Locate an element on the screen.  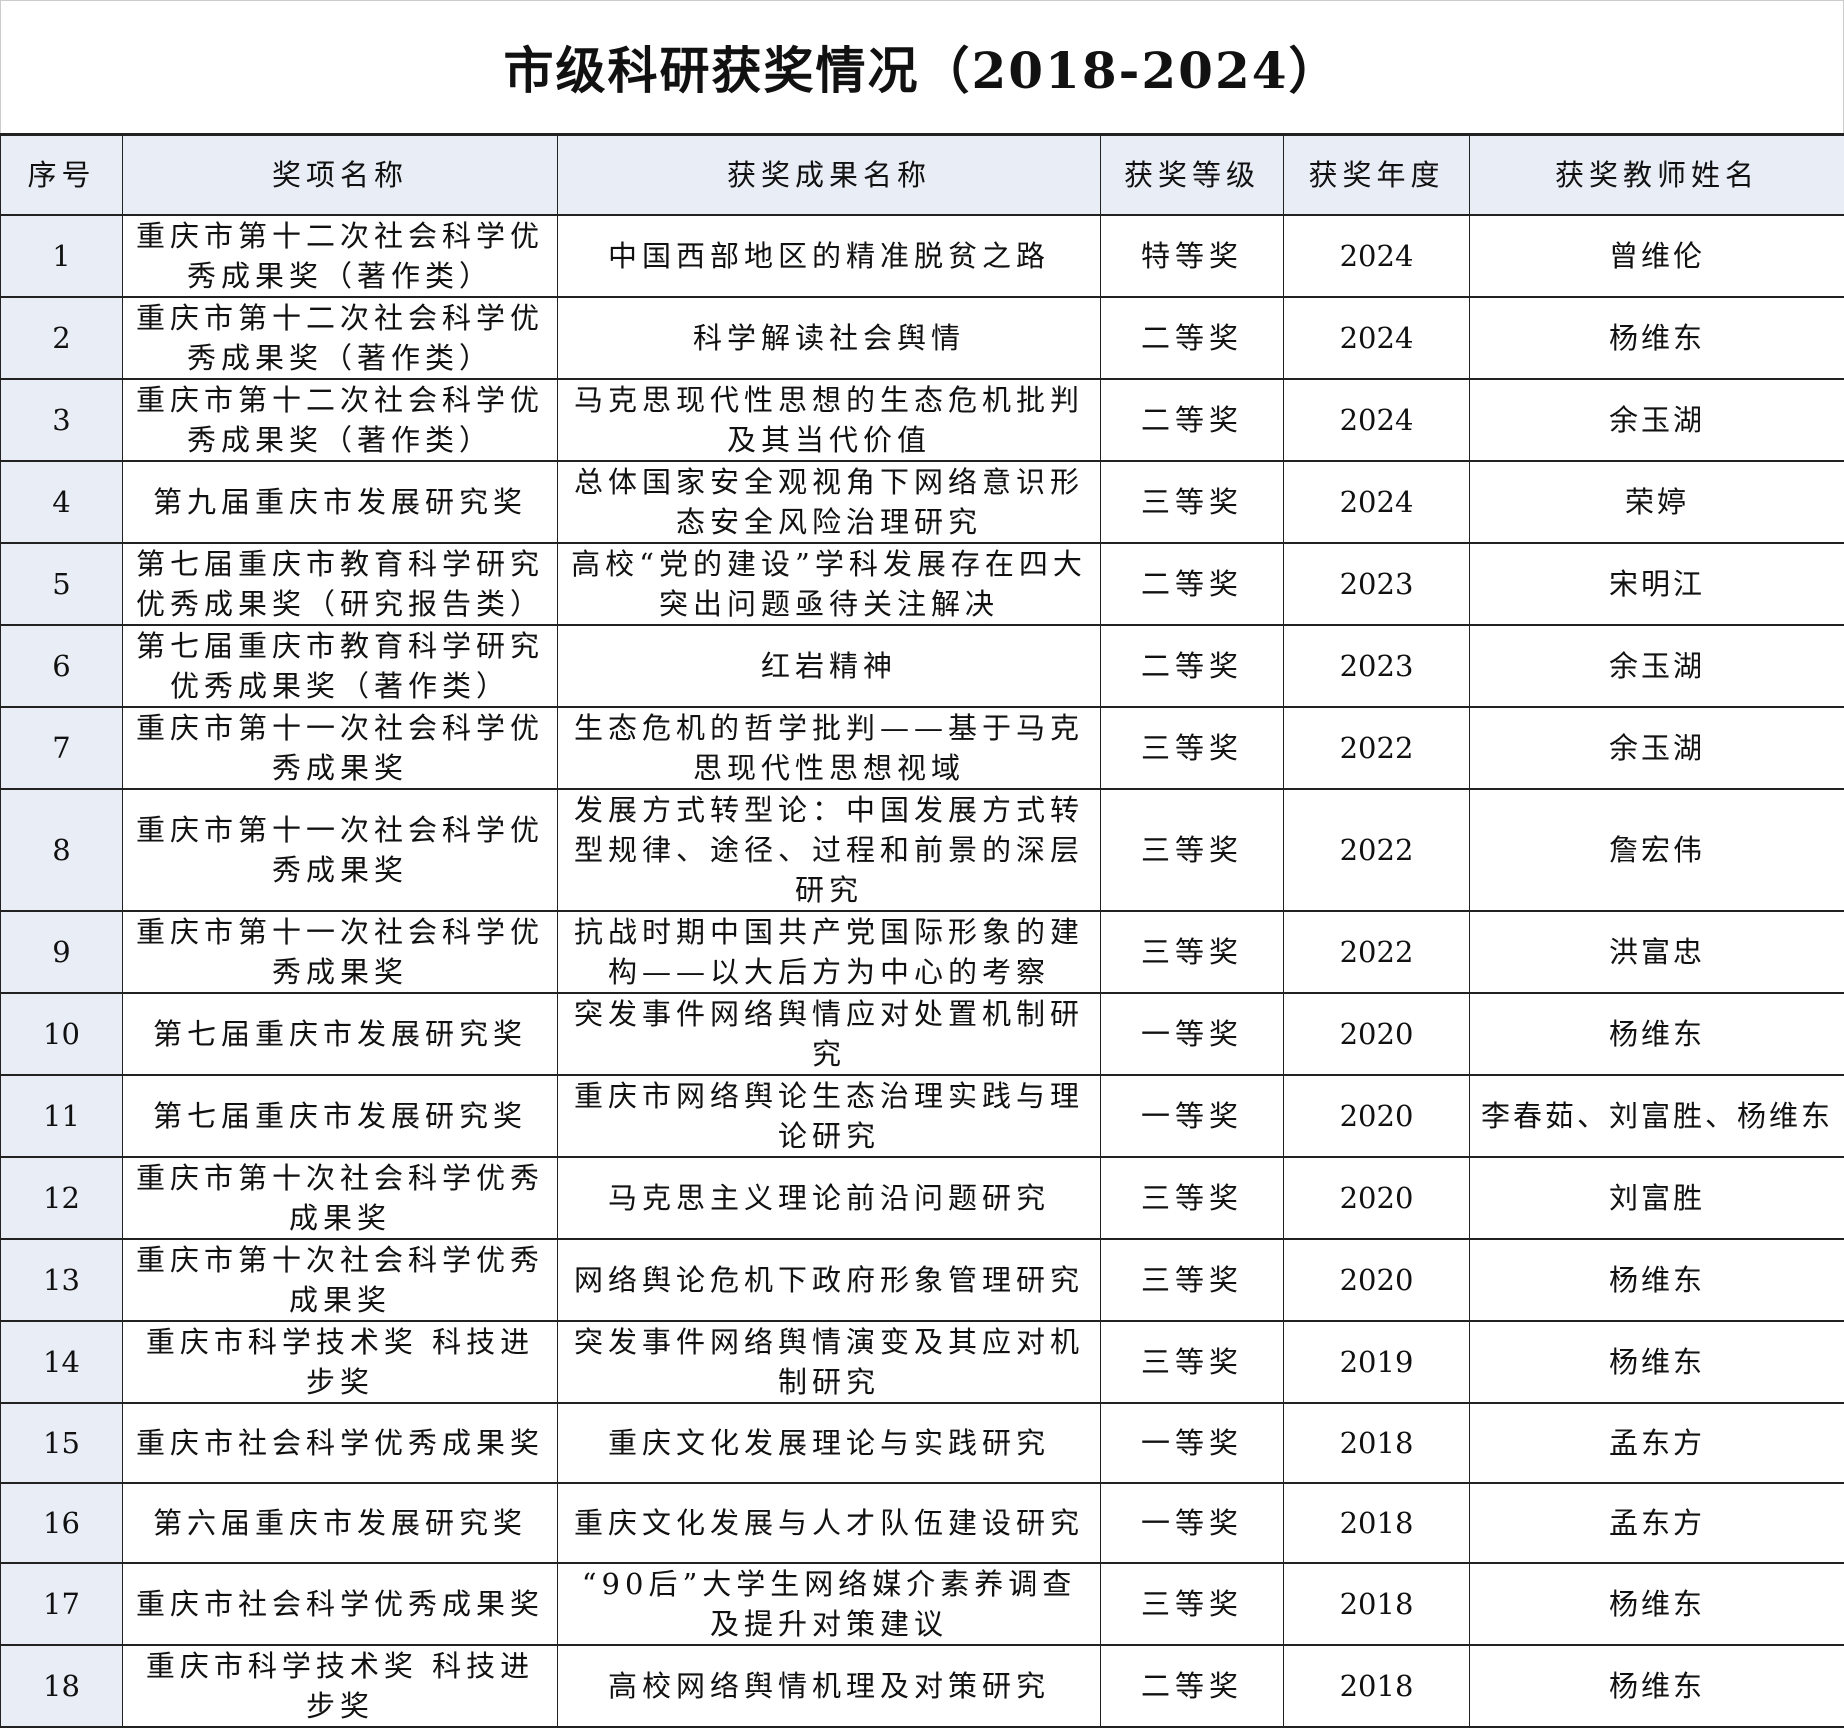
cell-award: 第七届重庆市教育科学研究优秀成果奖（著作类） is located at coordinates (340, 666).